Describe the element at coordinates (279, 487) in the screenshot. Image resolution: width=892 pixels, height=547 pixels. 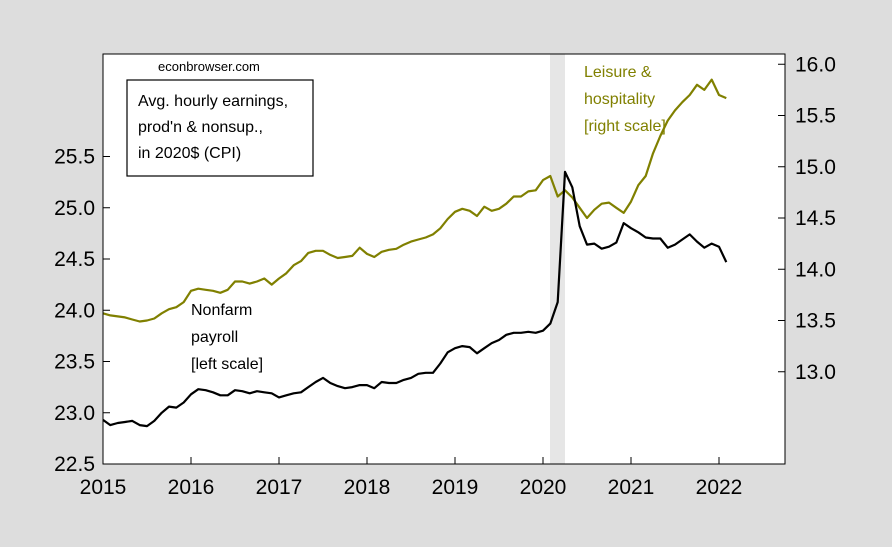
I see `x-tick-label: 2017` at that location.